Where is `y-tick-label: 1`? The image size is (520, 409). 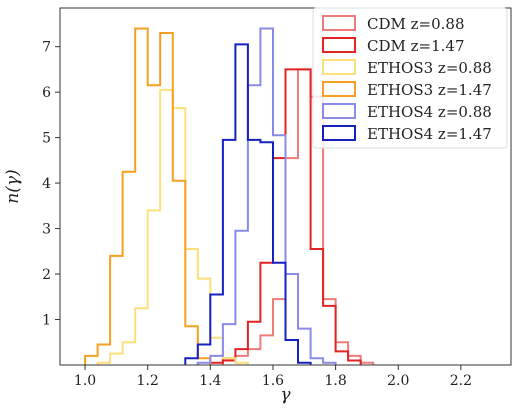 y-tick-label: 1 is located at coordinates (46, 321).